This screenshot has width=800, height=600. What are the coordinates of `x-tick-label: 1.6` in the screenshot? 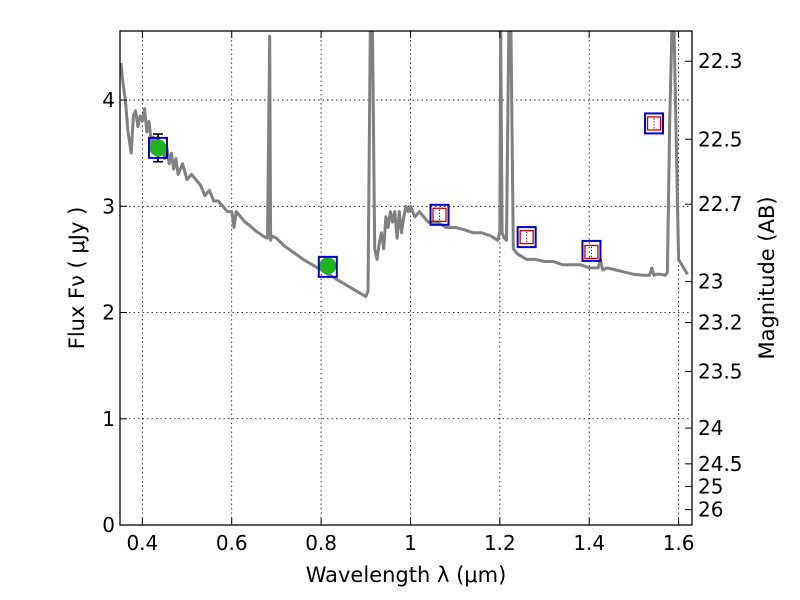 It's located at (679, 543).